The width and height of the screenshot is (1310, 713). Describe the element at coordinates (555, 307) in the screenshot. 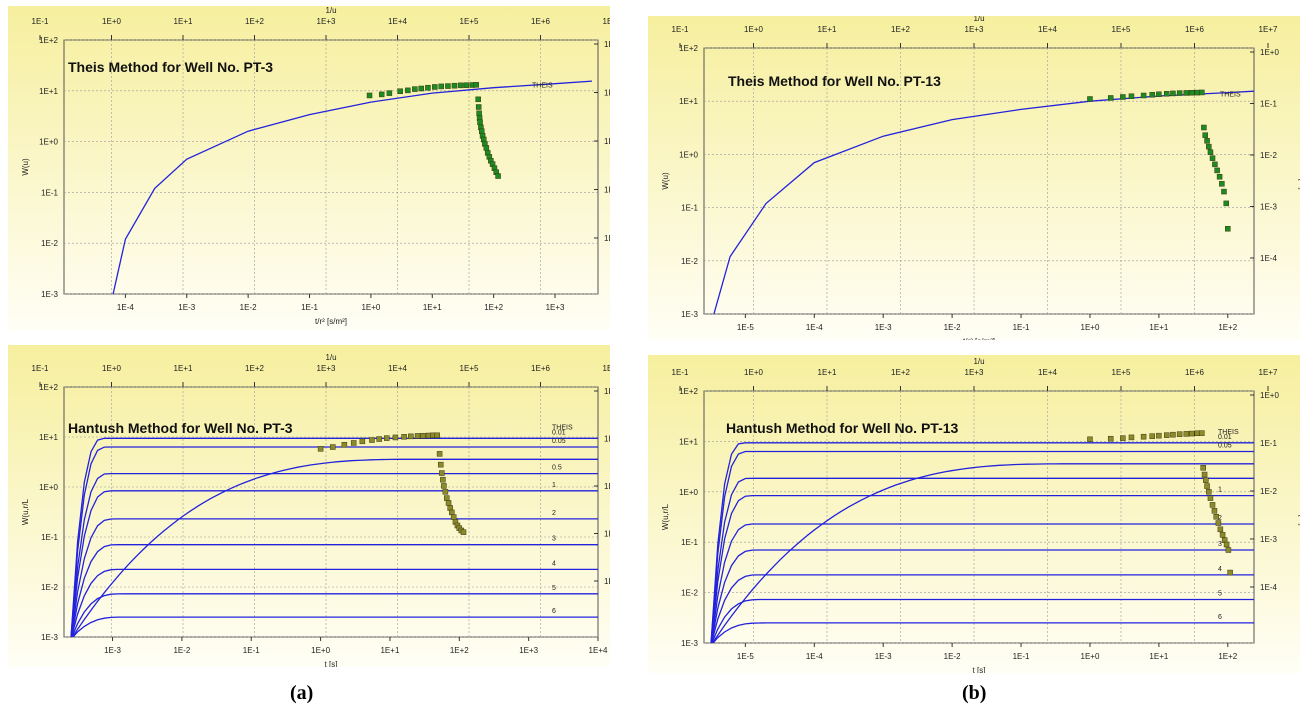

I see `x-tick-label: 1E+3` at that location.